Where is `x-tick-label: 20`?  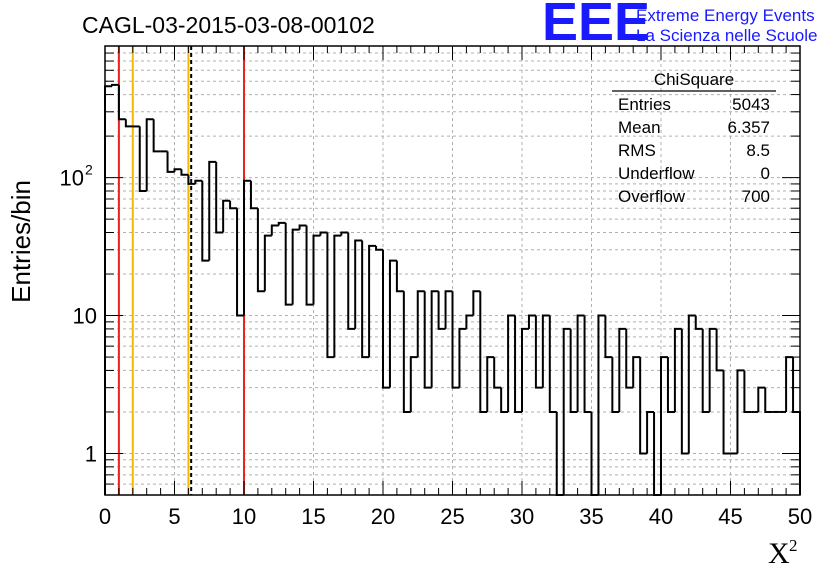
x-tick-label: 20 is located at coordinates (383, 516).